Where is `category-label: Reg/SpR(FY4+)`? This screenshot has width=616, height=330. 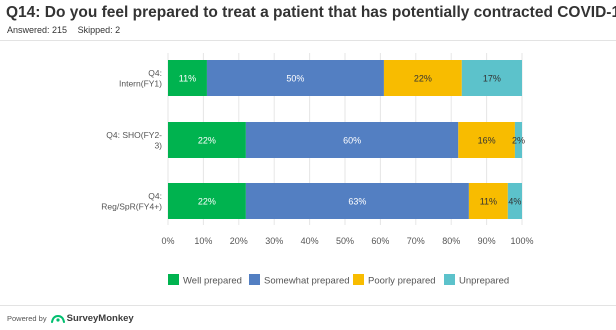 category-label: Reg/SpR(FY4+) is located at coordinates (131, 206).